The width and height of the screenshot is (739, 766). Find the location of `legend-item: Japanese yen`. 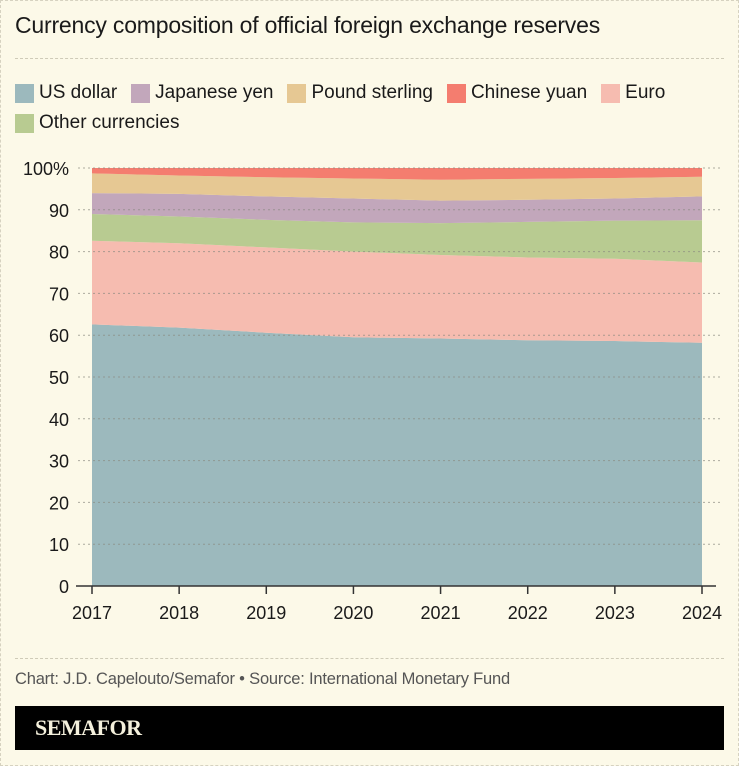

legend-item: Japanese yen is located at coordinates (202, 93).